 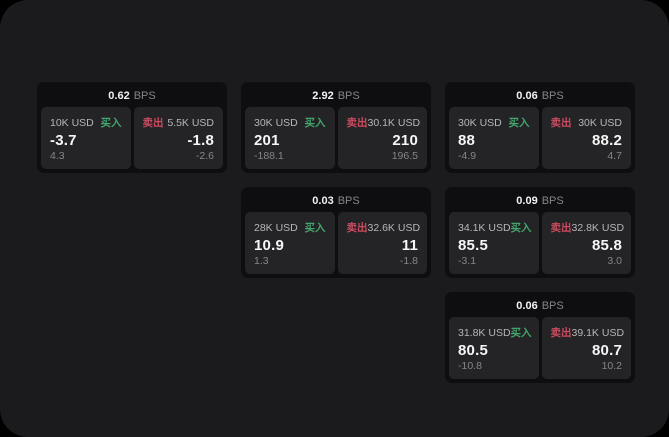 I want to click on sell-amount: 32.8K USD, so click(x=598, y=228).